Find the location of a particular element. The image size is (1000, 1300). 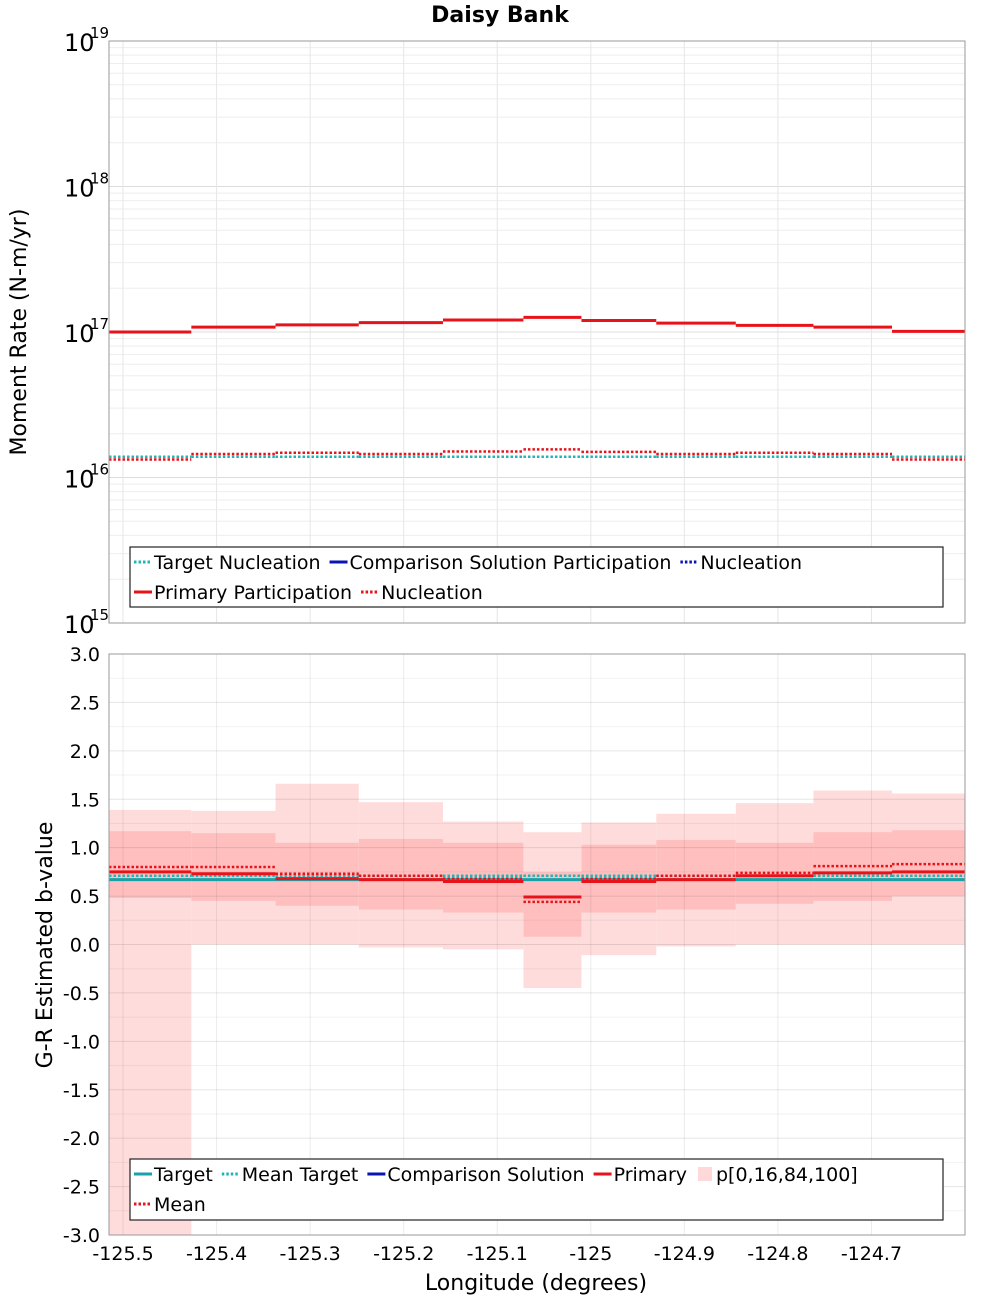

legend-item: Mean Target is located at coordinates (290, 1175).